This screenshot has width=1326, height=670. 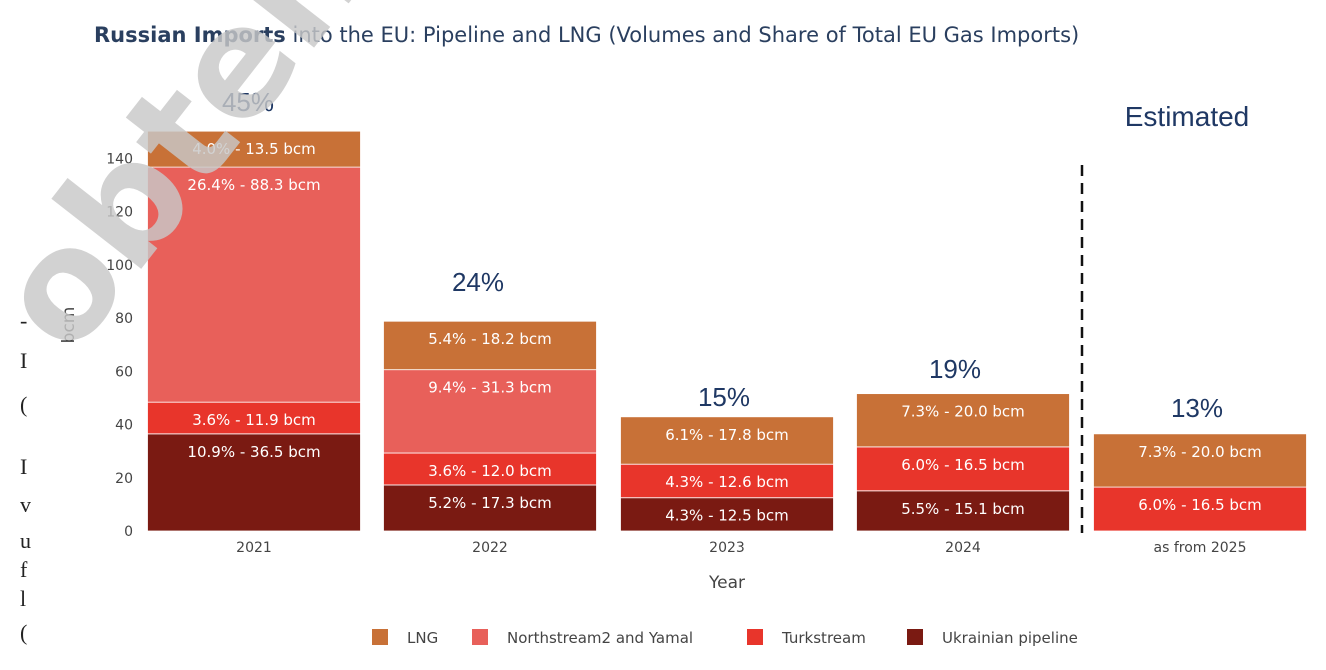 I want to click on y-axis: 0 20 40 60 80 100 120 140, so click(x=119, y=345).